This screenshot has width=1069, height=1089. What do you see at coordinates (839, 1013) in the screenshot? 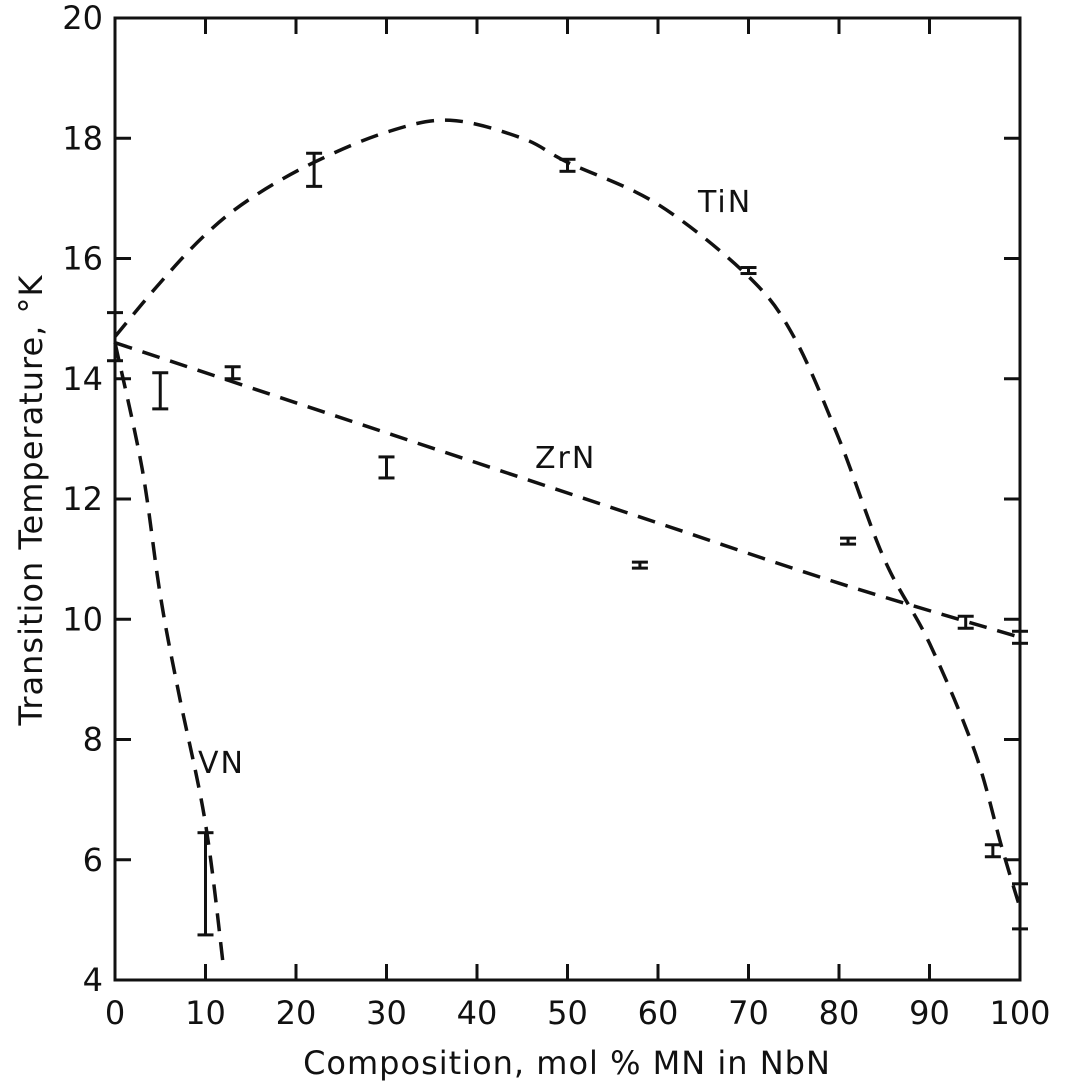
I see `x-tick-label: 80` at bounding box center [839, 1013].